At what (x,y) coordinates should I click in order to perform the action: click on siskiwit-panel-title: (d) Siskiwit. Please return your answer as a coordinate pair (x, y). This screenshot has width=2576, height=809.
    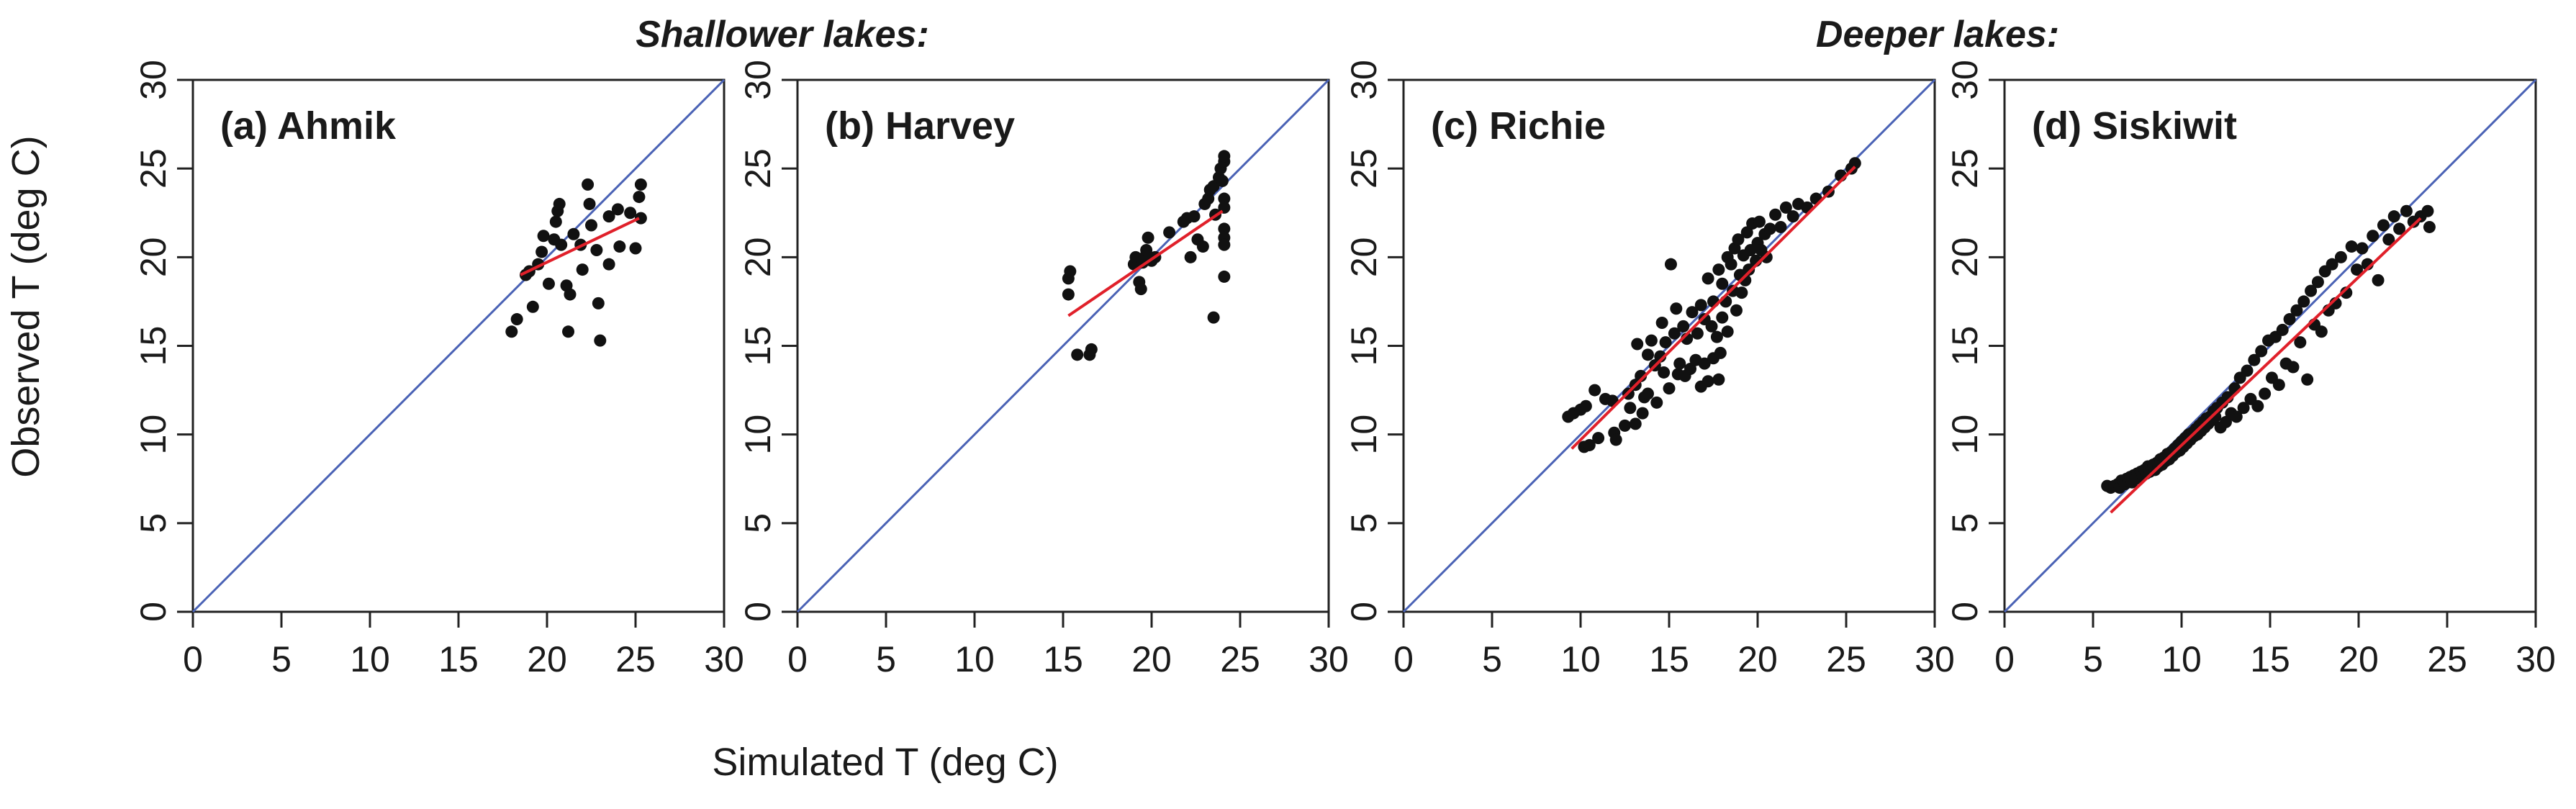
    Looking at the image, I should click on (2134, 126).